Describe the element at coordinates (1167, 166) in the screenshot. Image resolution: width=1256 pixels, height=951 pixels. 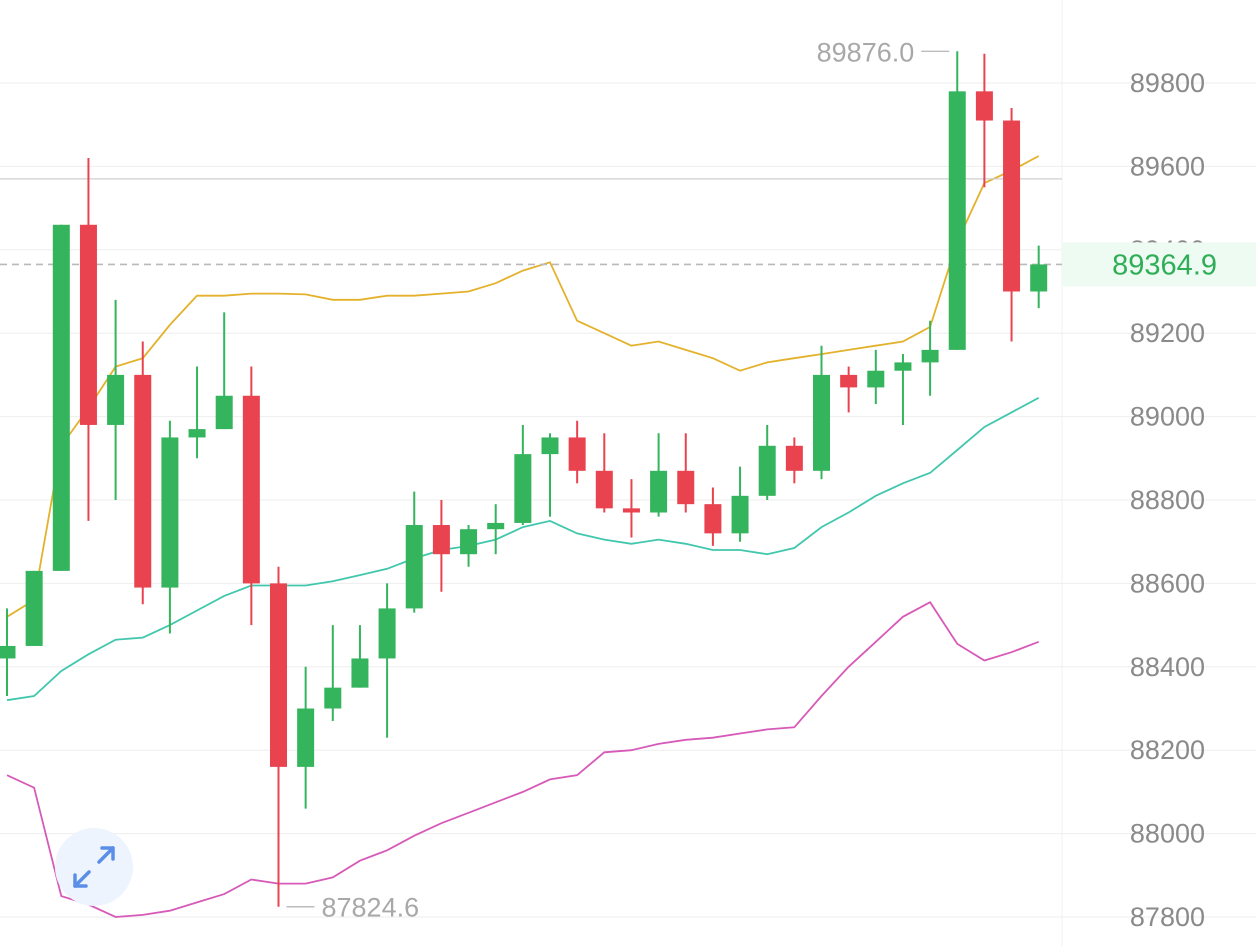
I see `y-tick-label: 89600` at that location.